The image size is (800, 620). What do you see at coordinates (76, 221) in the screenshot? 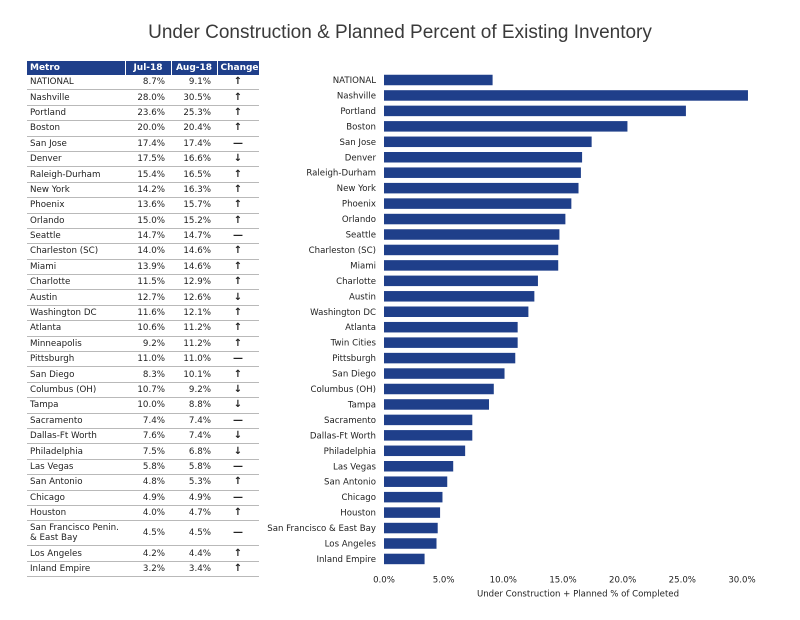
I see `metro-cell: Orlando` at bounding box center [76, 221].